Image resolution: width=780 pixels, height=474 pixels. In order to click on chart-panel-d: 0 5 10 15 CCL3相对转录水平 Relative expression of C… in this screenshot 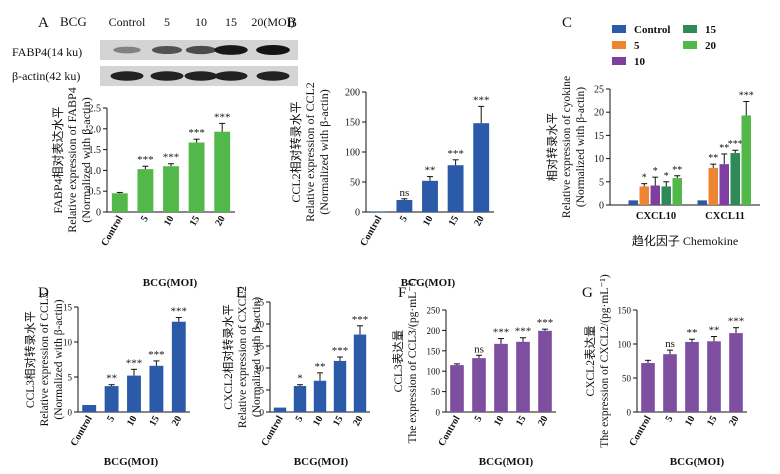, I will do `click(106, 380)`.